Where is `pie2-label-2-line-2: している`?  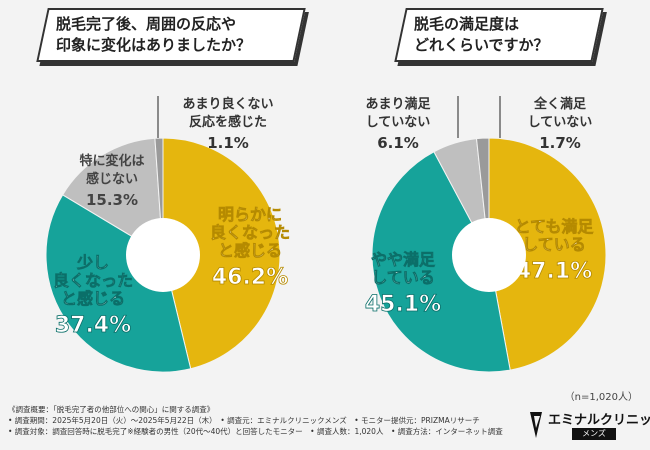
pie2-label-2-line-2: している is located at coordinates (403, 277).